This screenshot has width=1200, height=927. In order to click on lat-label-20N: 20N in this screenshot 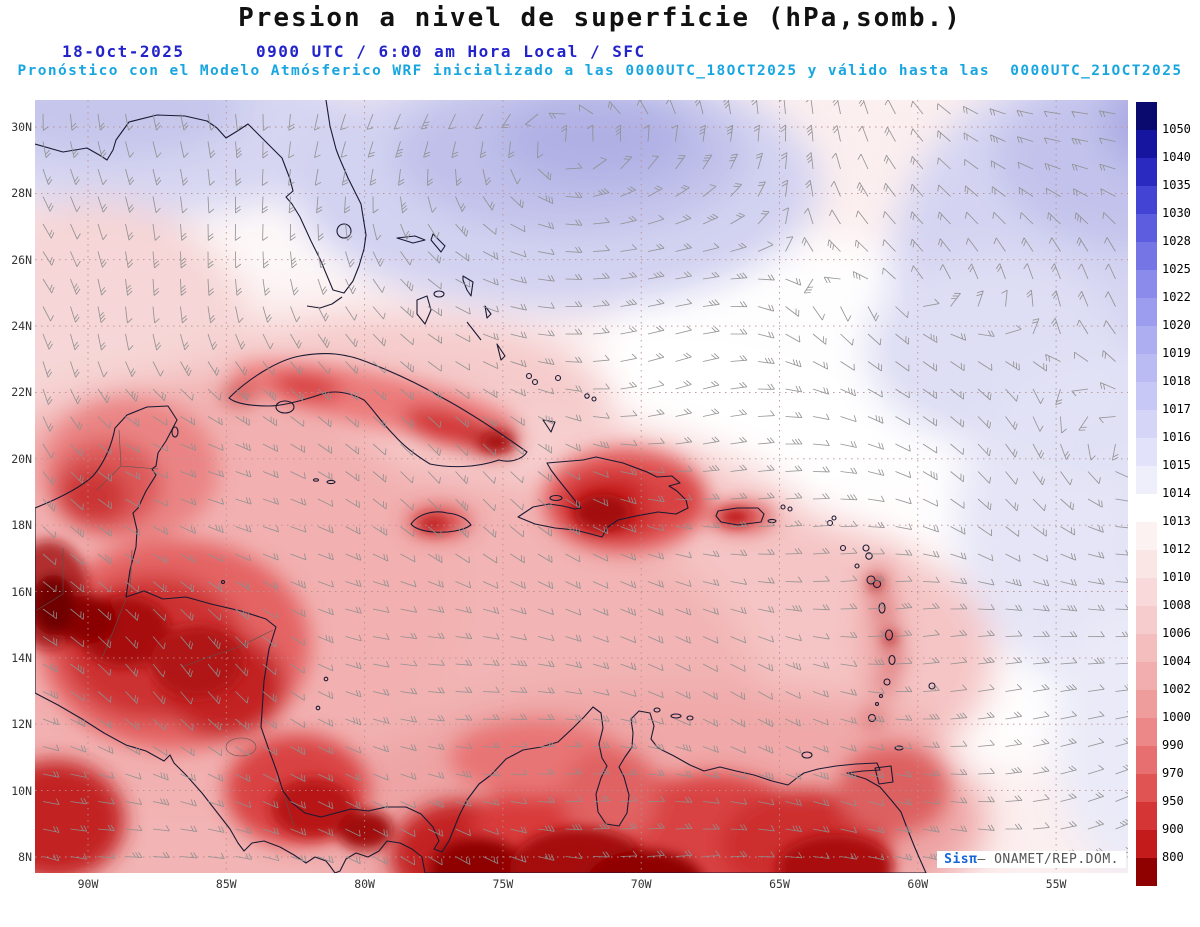, I will do `click(21, 458)`.